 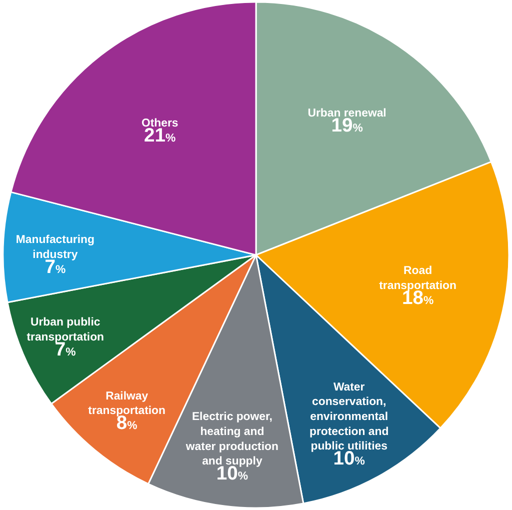 What do you see at coordinates (127, 404) in the screenshot?
I see `slice-label: Railway transportation` at bounding box center [127, 404].